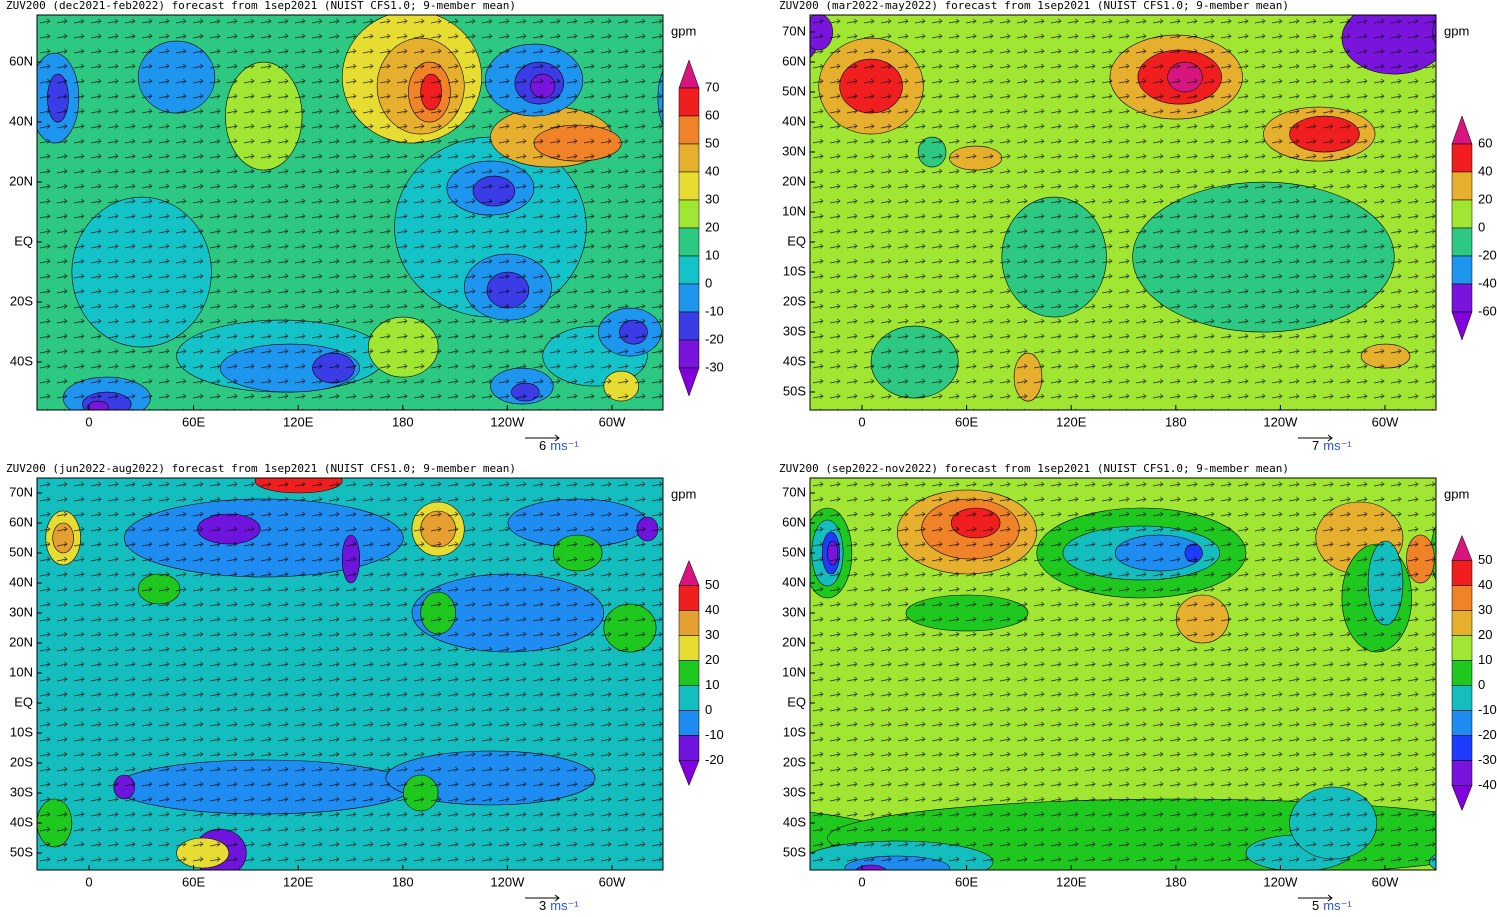  What do you see at coordinates (1332, 445) in the screenshot?
I see `vector-ref-label: 7 ms⁻¹` at bounding box center [1332, 445].